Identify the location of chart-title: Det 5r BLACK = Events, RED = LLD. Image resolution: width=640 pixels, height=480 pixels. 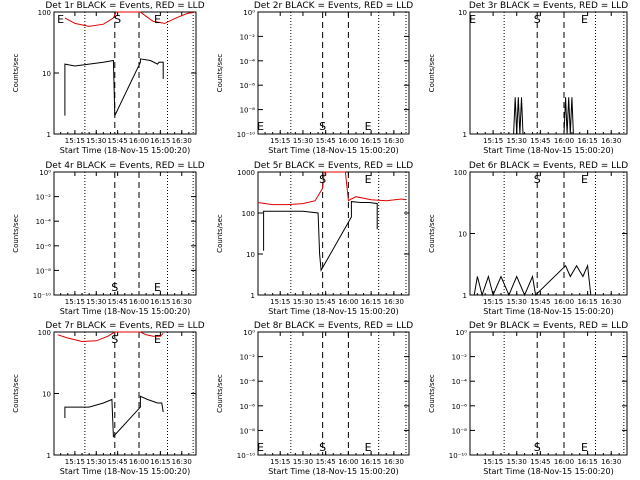
(333, 166).